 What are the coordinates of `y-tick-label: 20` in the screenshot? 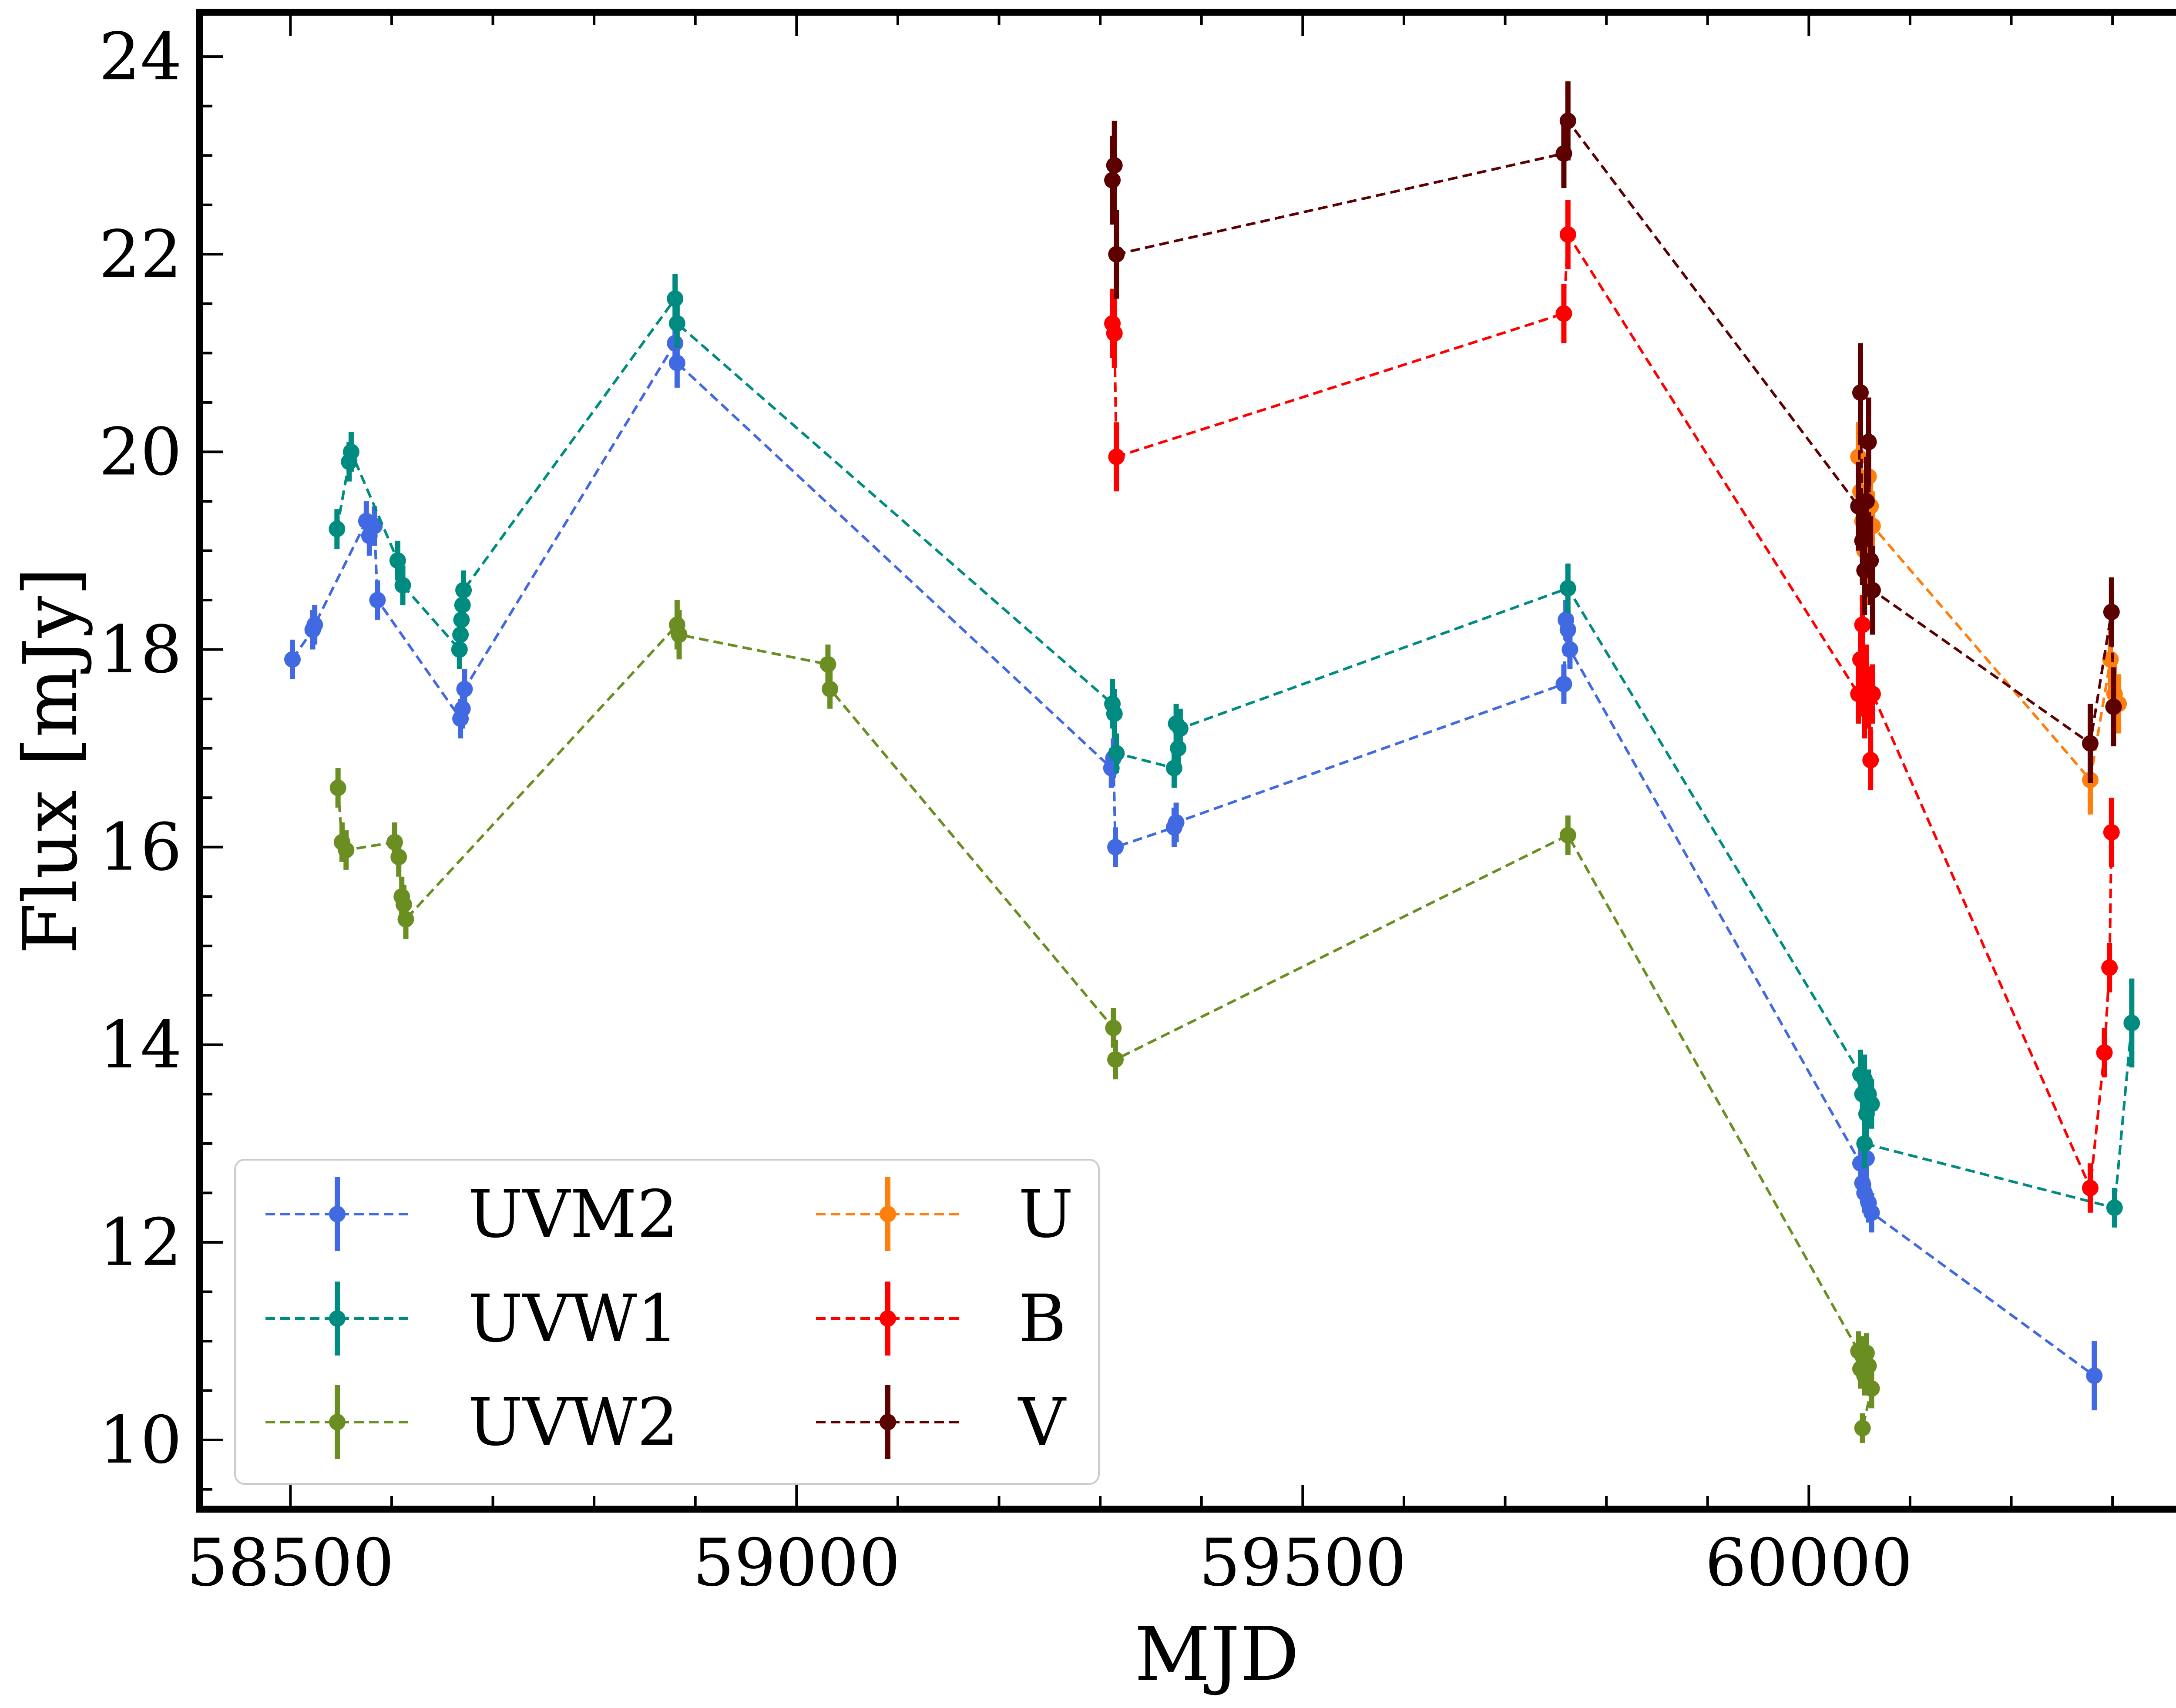 It's located at (140, 452).